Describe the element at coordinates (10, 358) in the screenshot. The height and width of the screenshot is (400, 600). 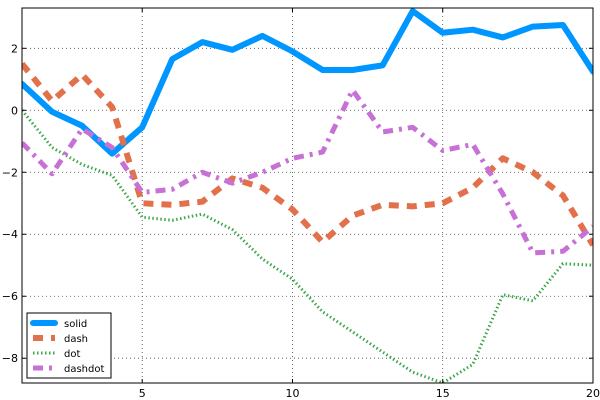
I see `y-tick-label: −8` at that location.